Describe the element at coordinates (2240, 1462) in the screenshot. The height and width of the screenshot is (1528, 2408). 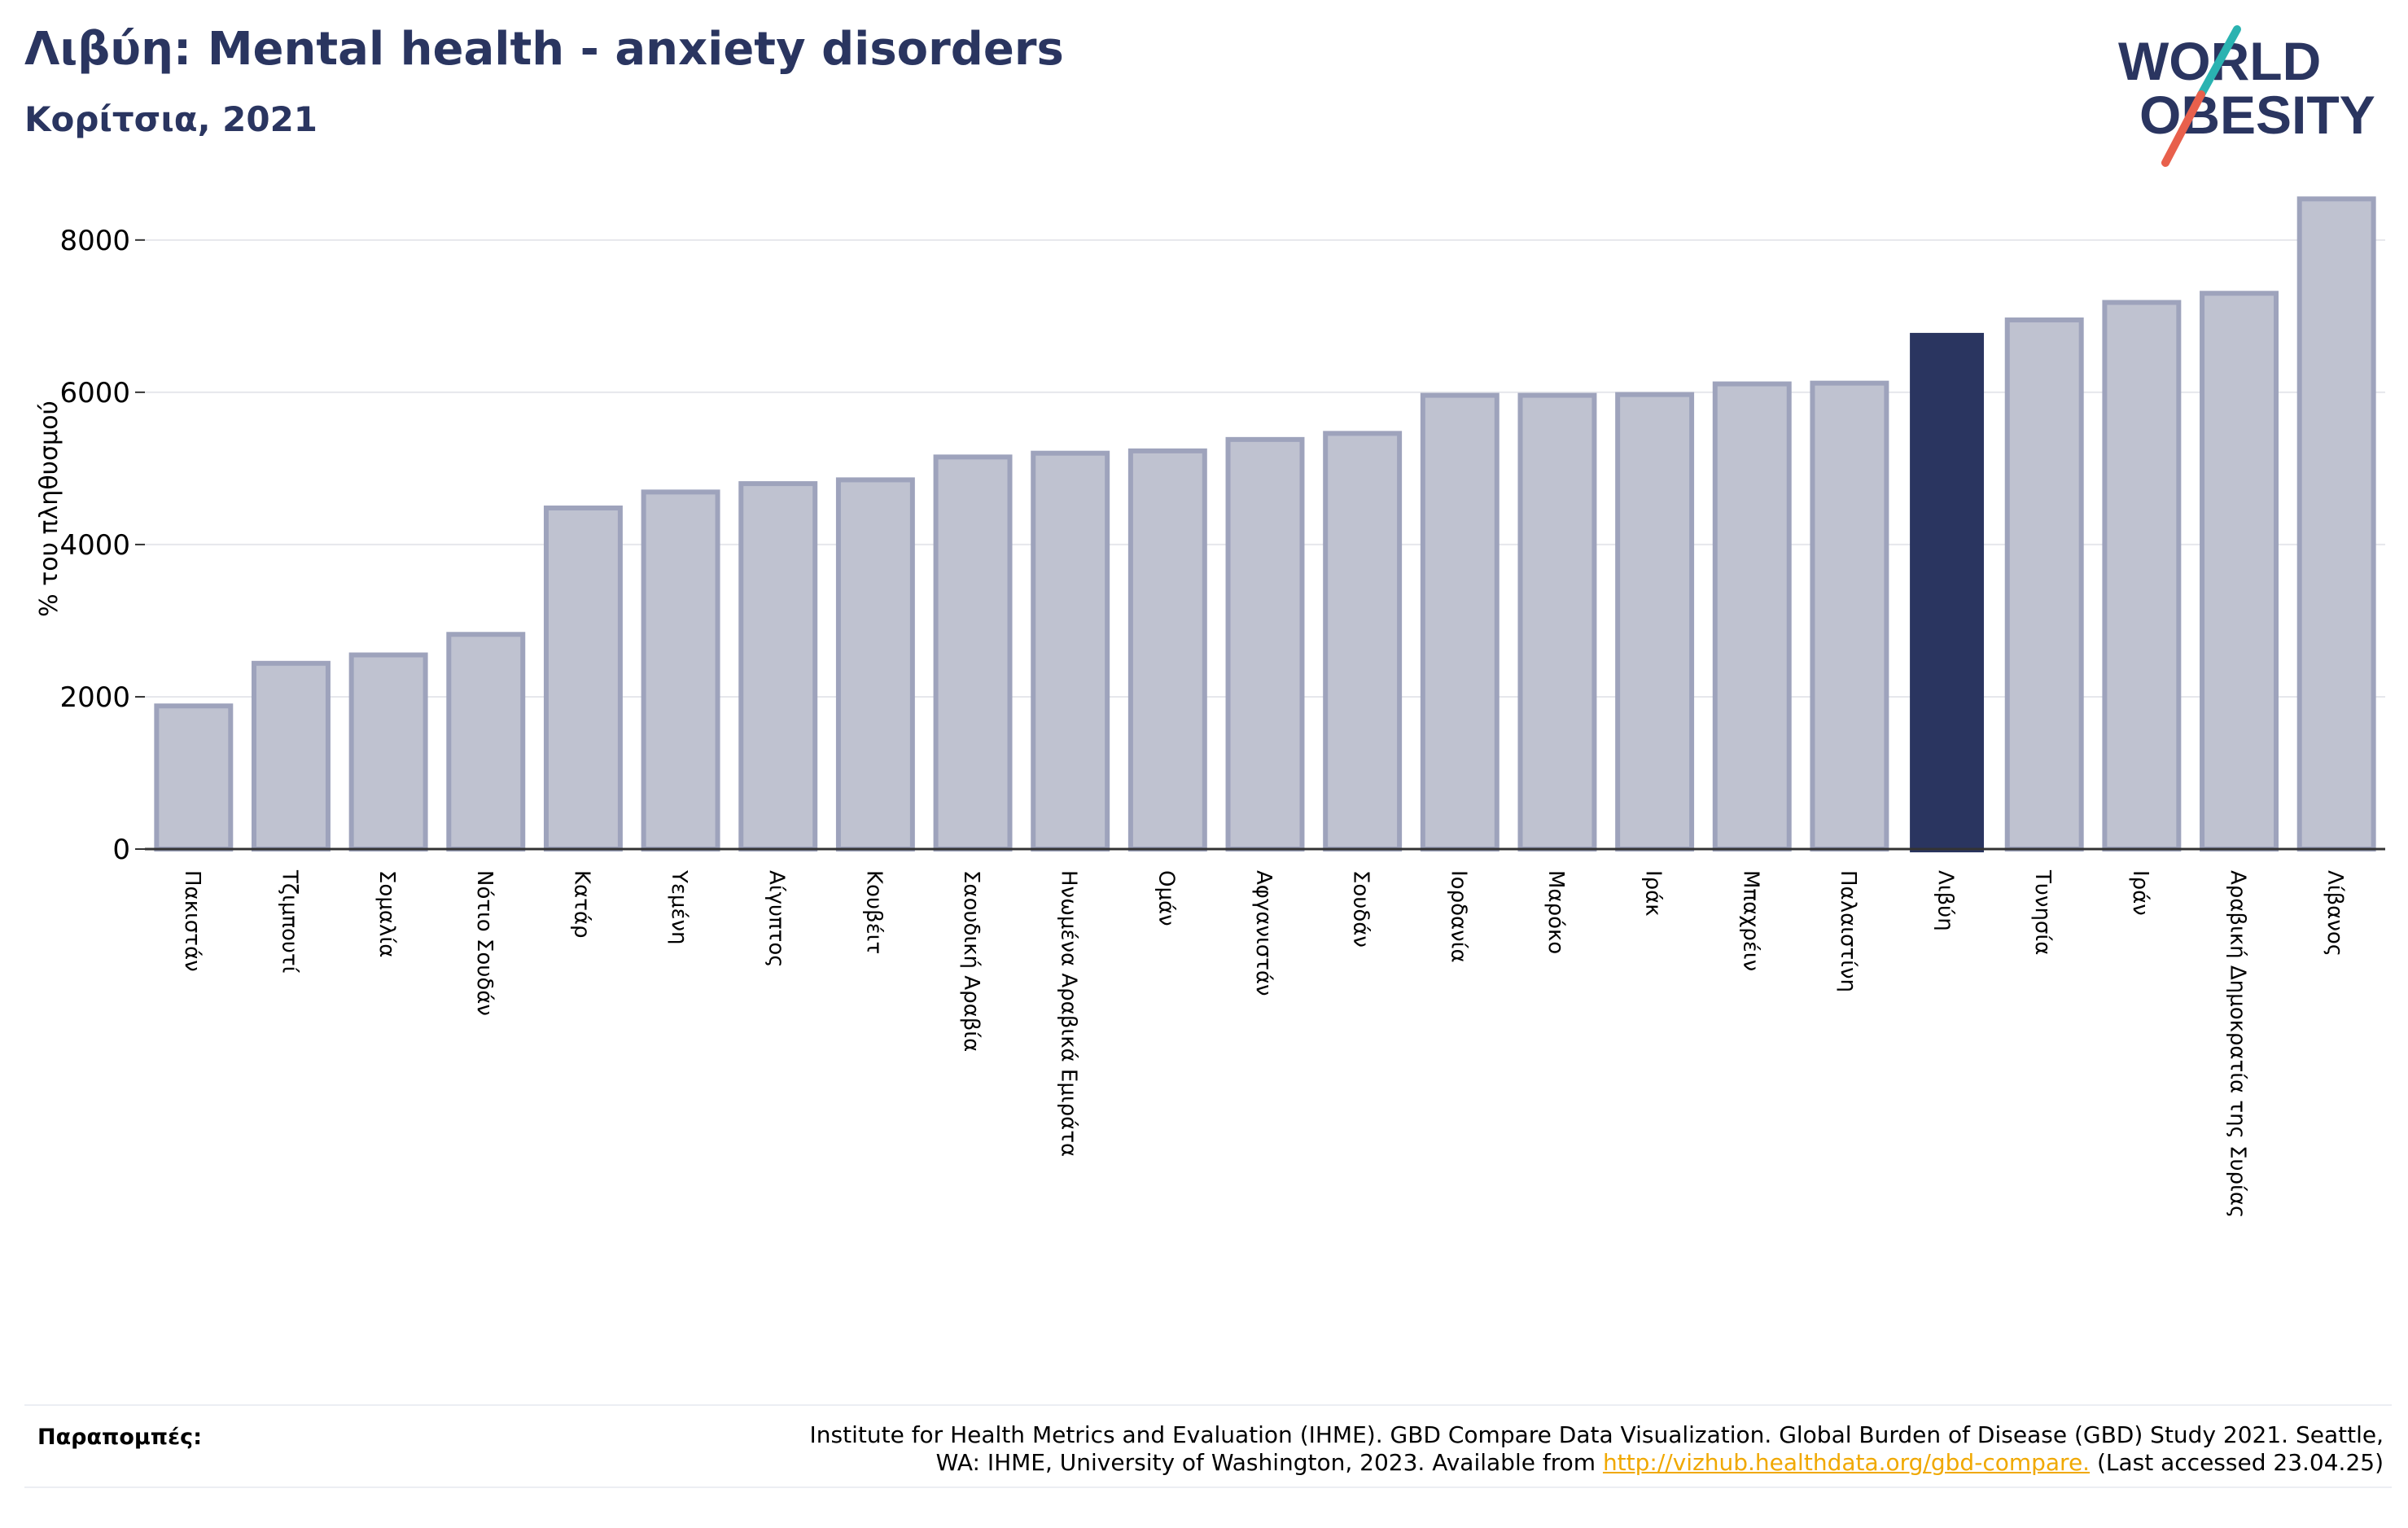
I see `reference-line-3: (Last accessed 23.04.25)` at that location.